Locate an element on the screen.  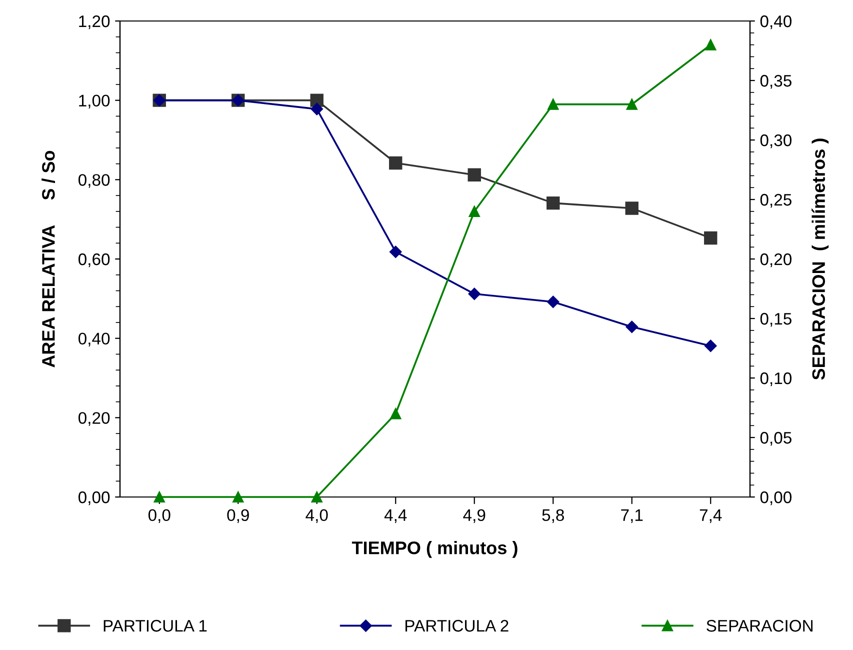
x-tick-label: 0,0 is located at coordinates (159, 516).